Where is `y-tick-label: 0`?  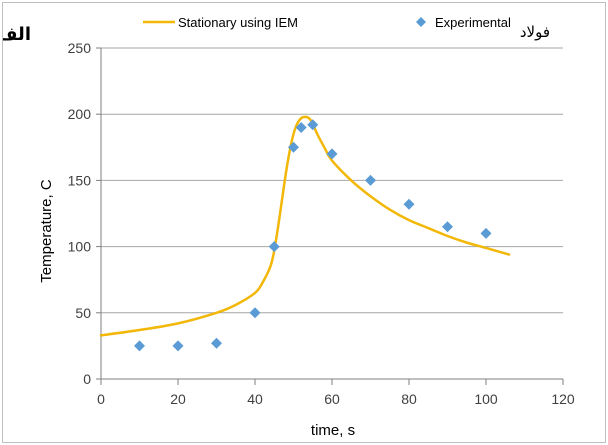 y-tick-label: 0 is located at coordinates (87, 379).